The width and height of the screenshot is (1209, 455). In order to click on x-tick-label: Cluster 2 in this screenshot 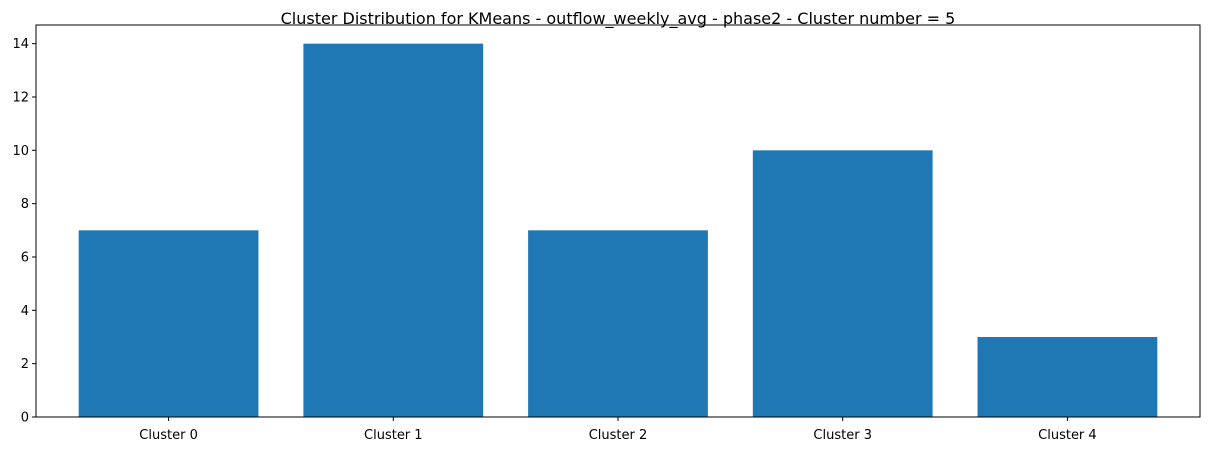, I will do `click(618, 435)`.